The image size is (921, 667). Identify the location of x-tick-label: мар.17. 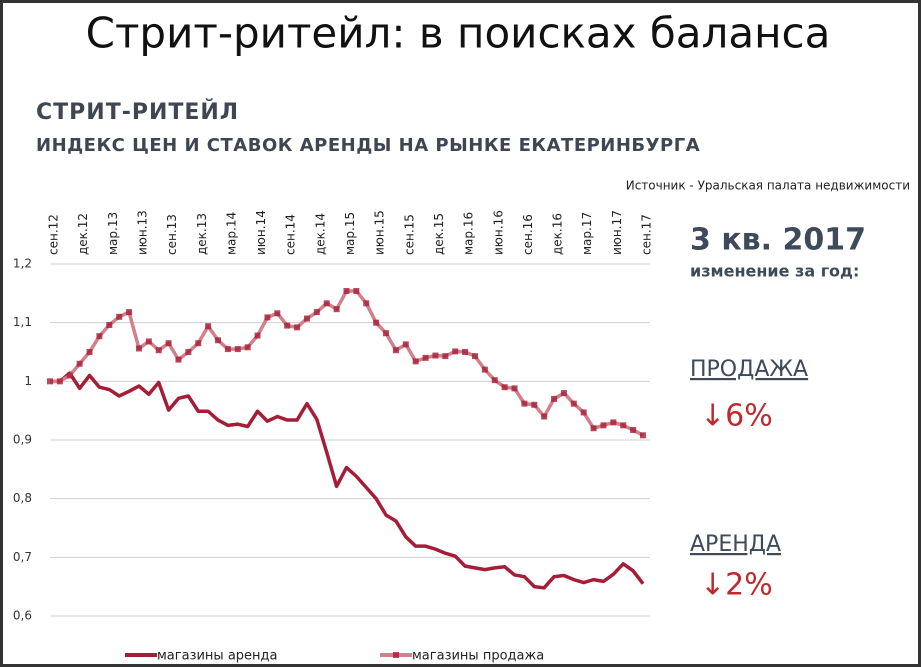
(587, 233).